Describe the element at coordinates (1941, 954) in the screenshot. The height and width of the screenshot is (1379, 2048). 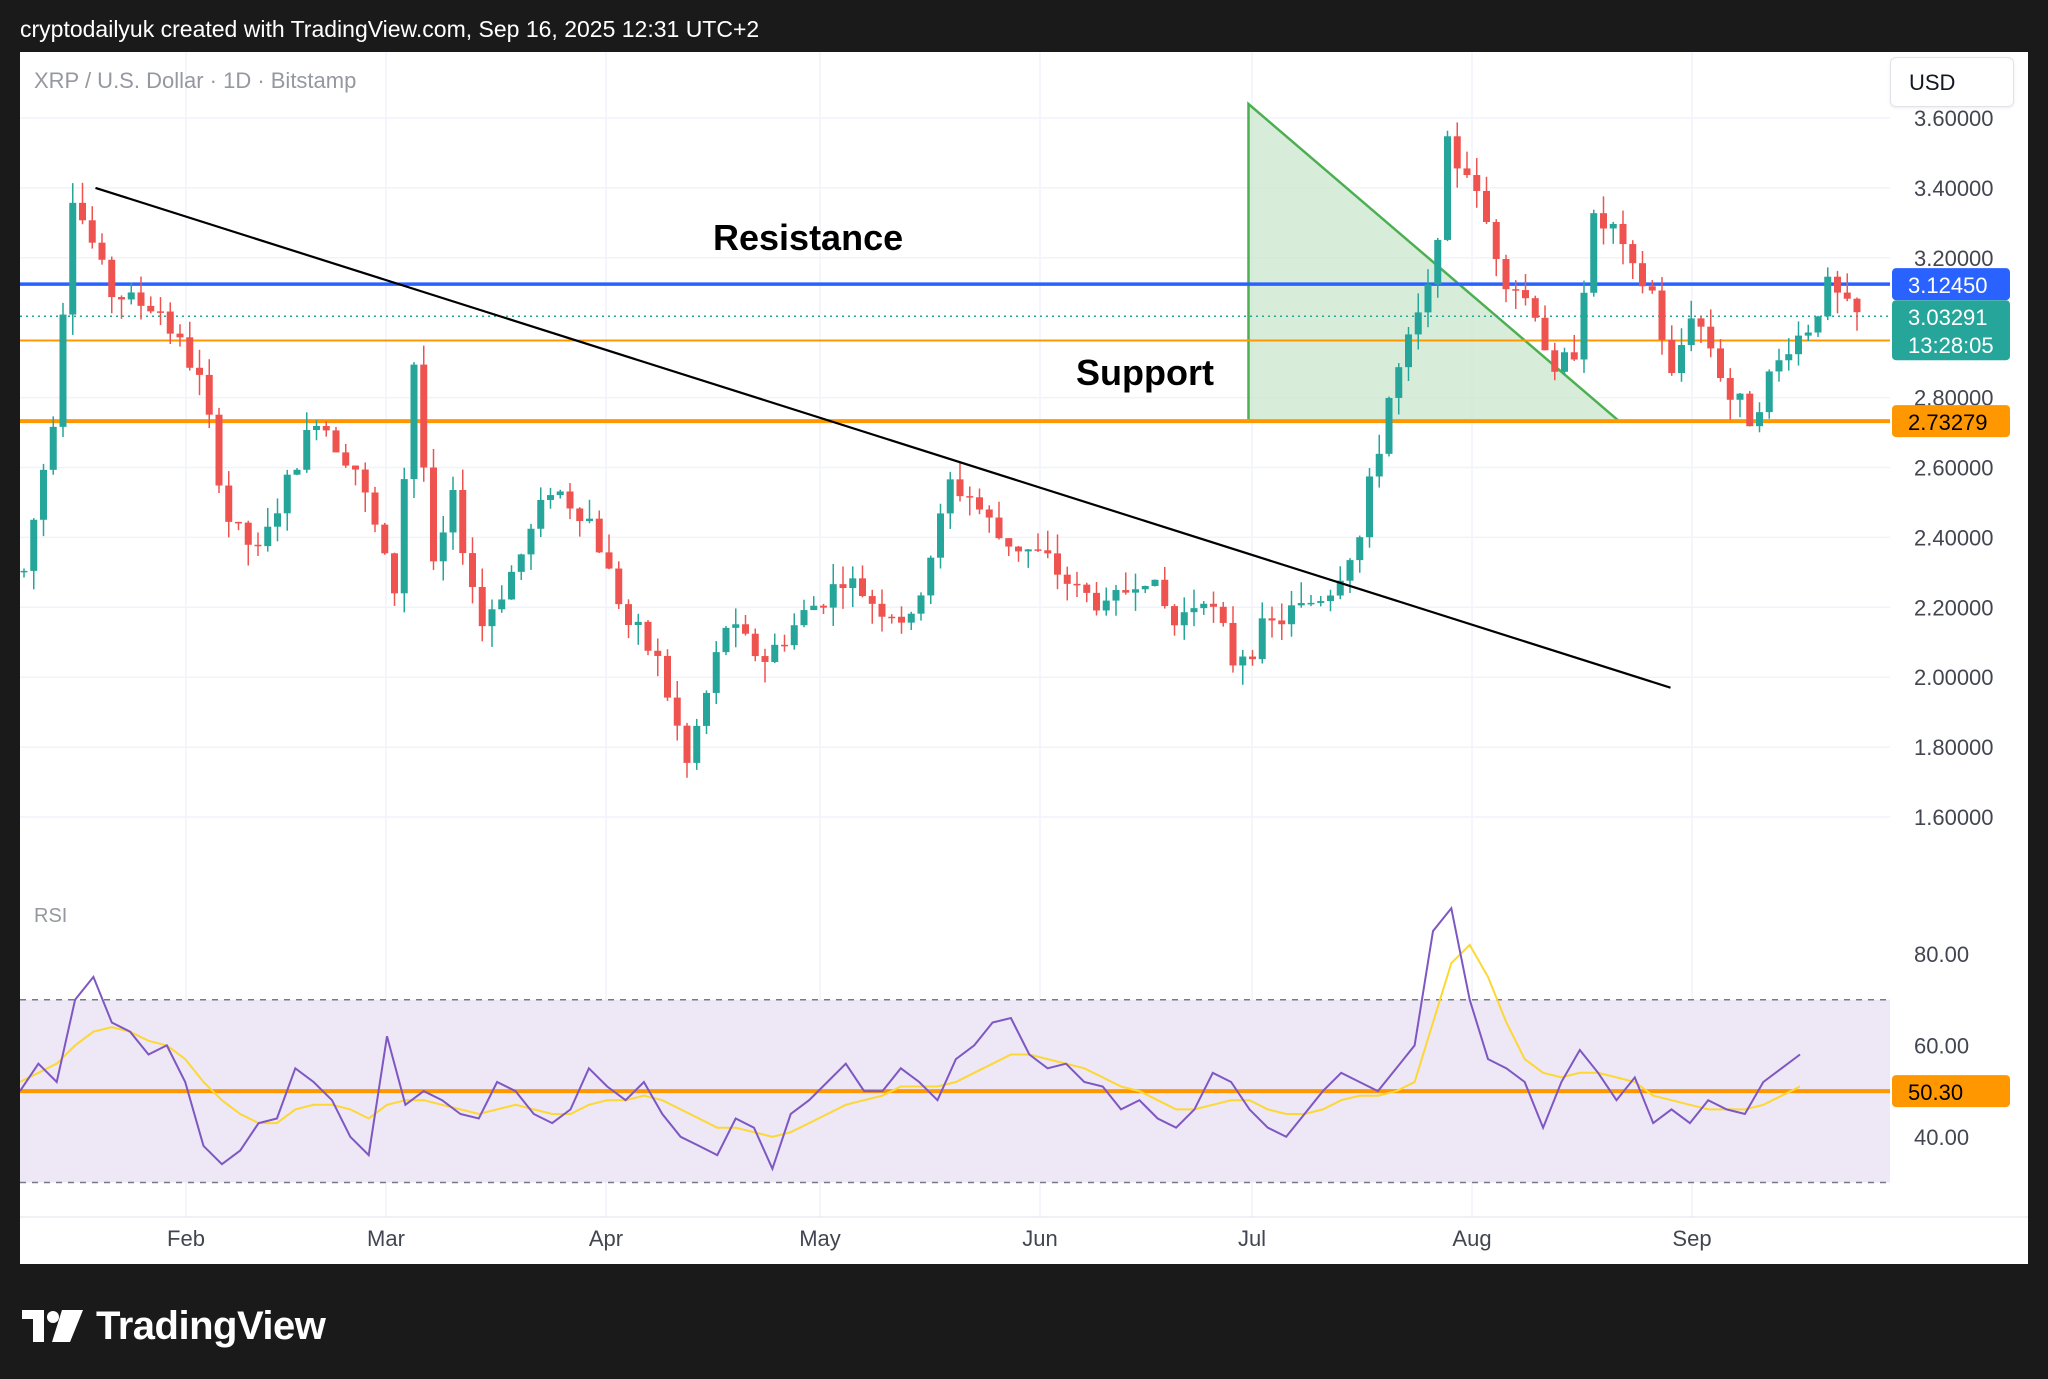
I see `rsi-tick-label: 80.00` at that location.